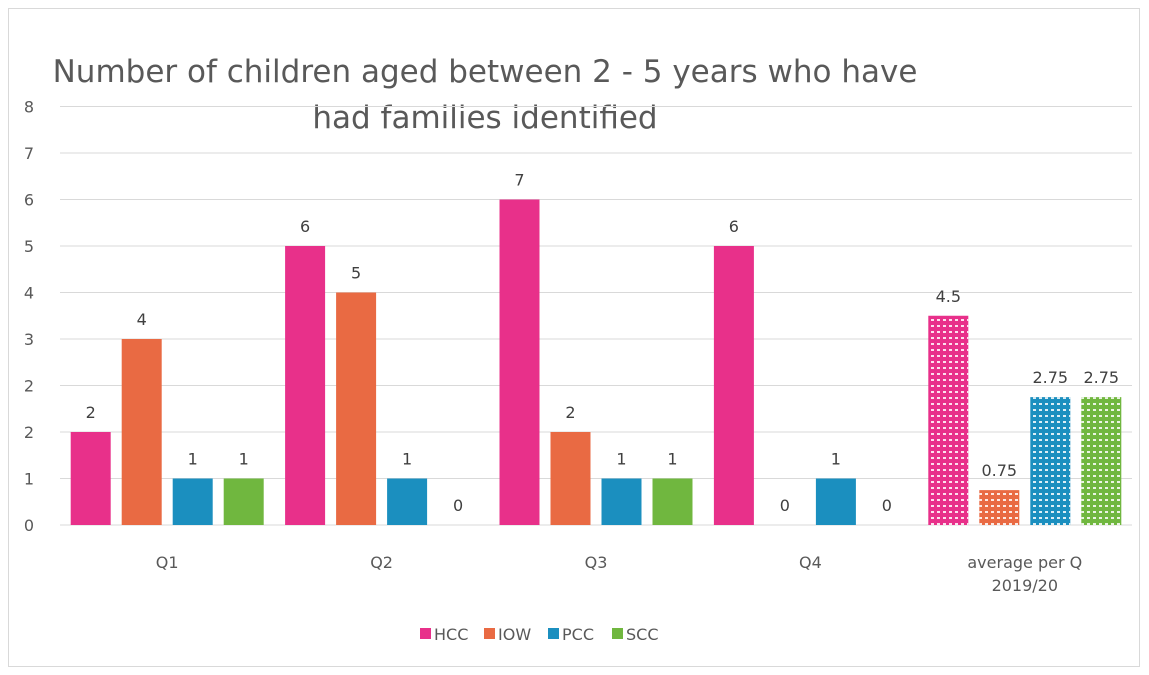  Describe the element at coordinates (519, 180) in the screenshot. I see `data-label: 7` at that location.